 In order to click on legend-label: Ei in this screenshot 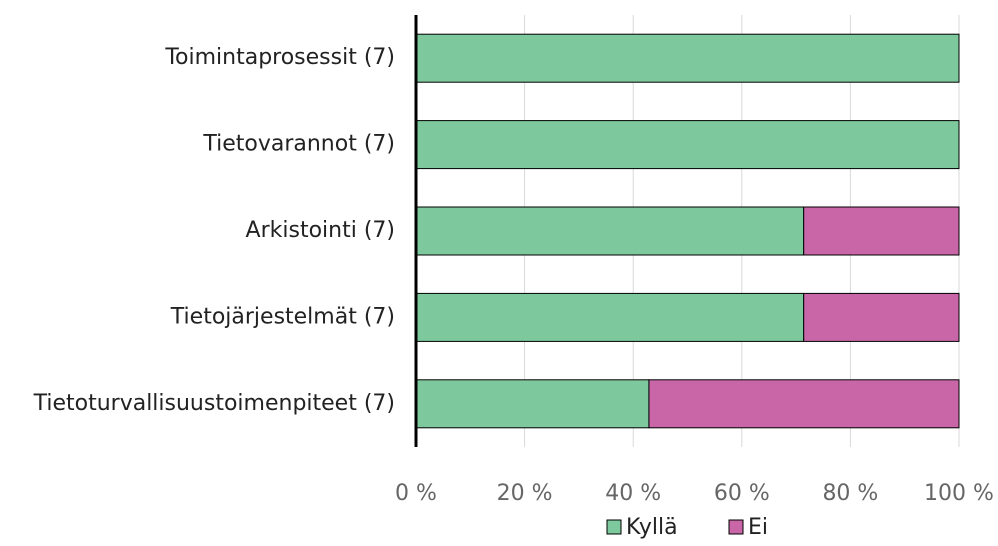, I will do `click(758, 527)`.